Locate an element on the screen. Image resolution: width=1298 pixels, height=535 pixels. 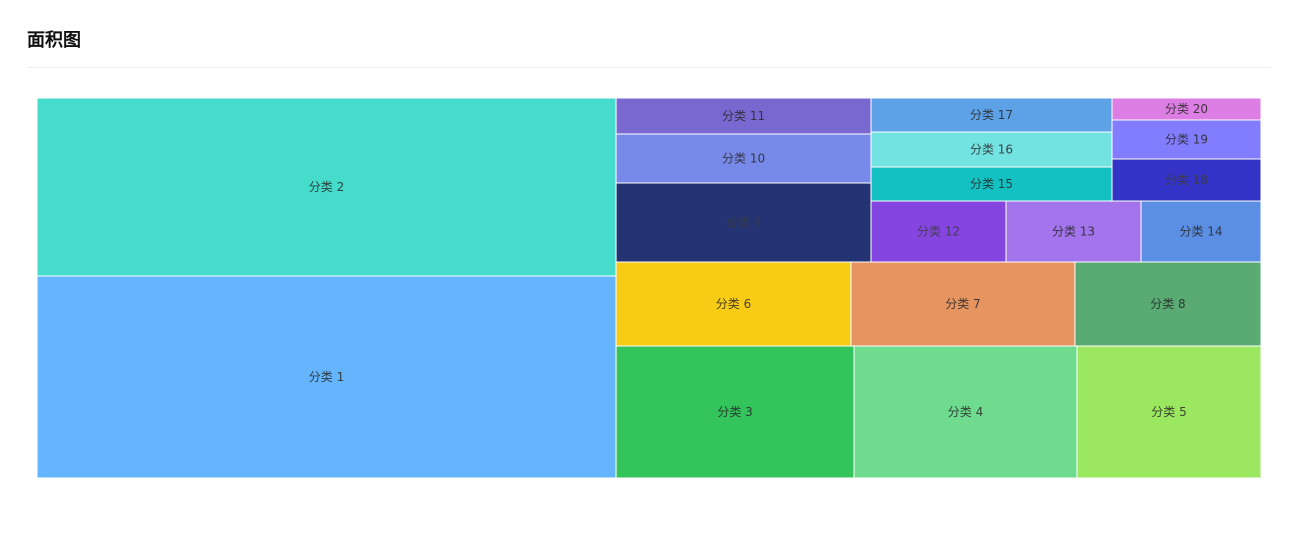
treemap-node: 分类 11 is located at coordinates (743, 116).